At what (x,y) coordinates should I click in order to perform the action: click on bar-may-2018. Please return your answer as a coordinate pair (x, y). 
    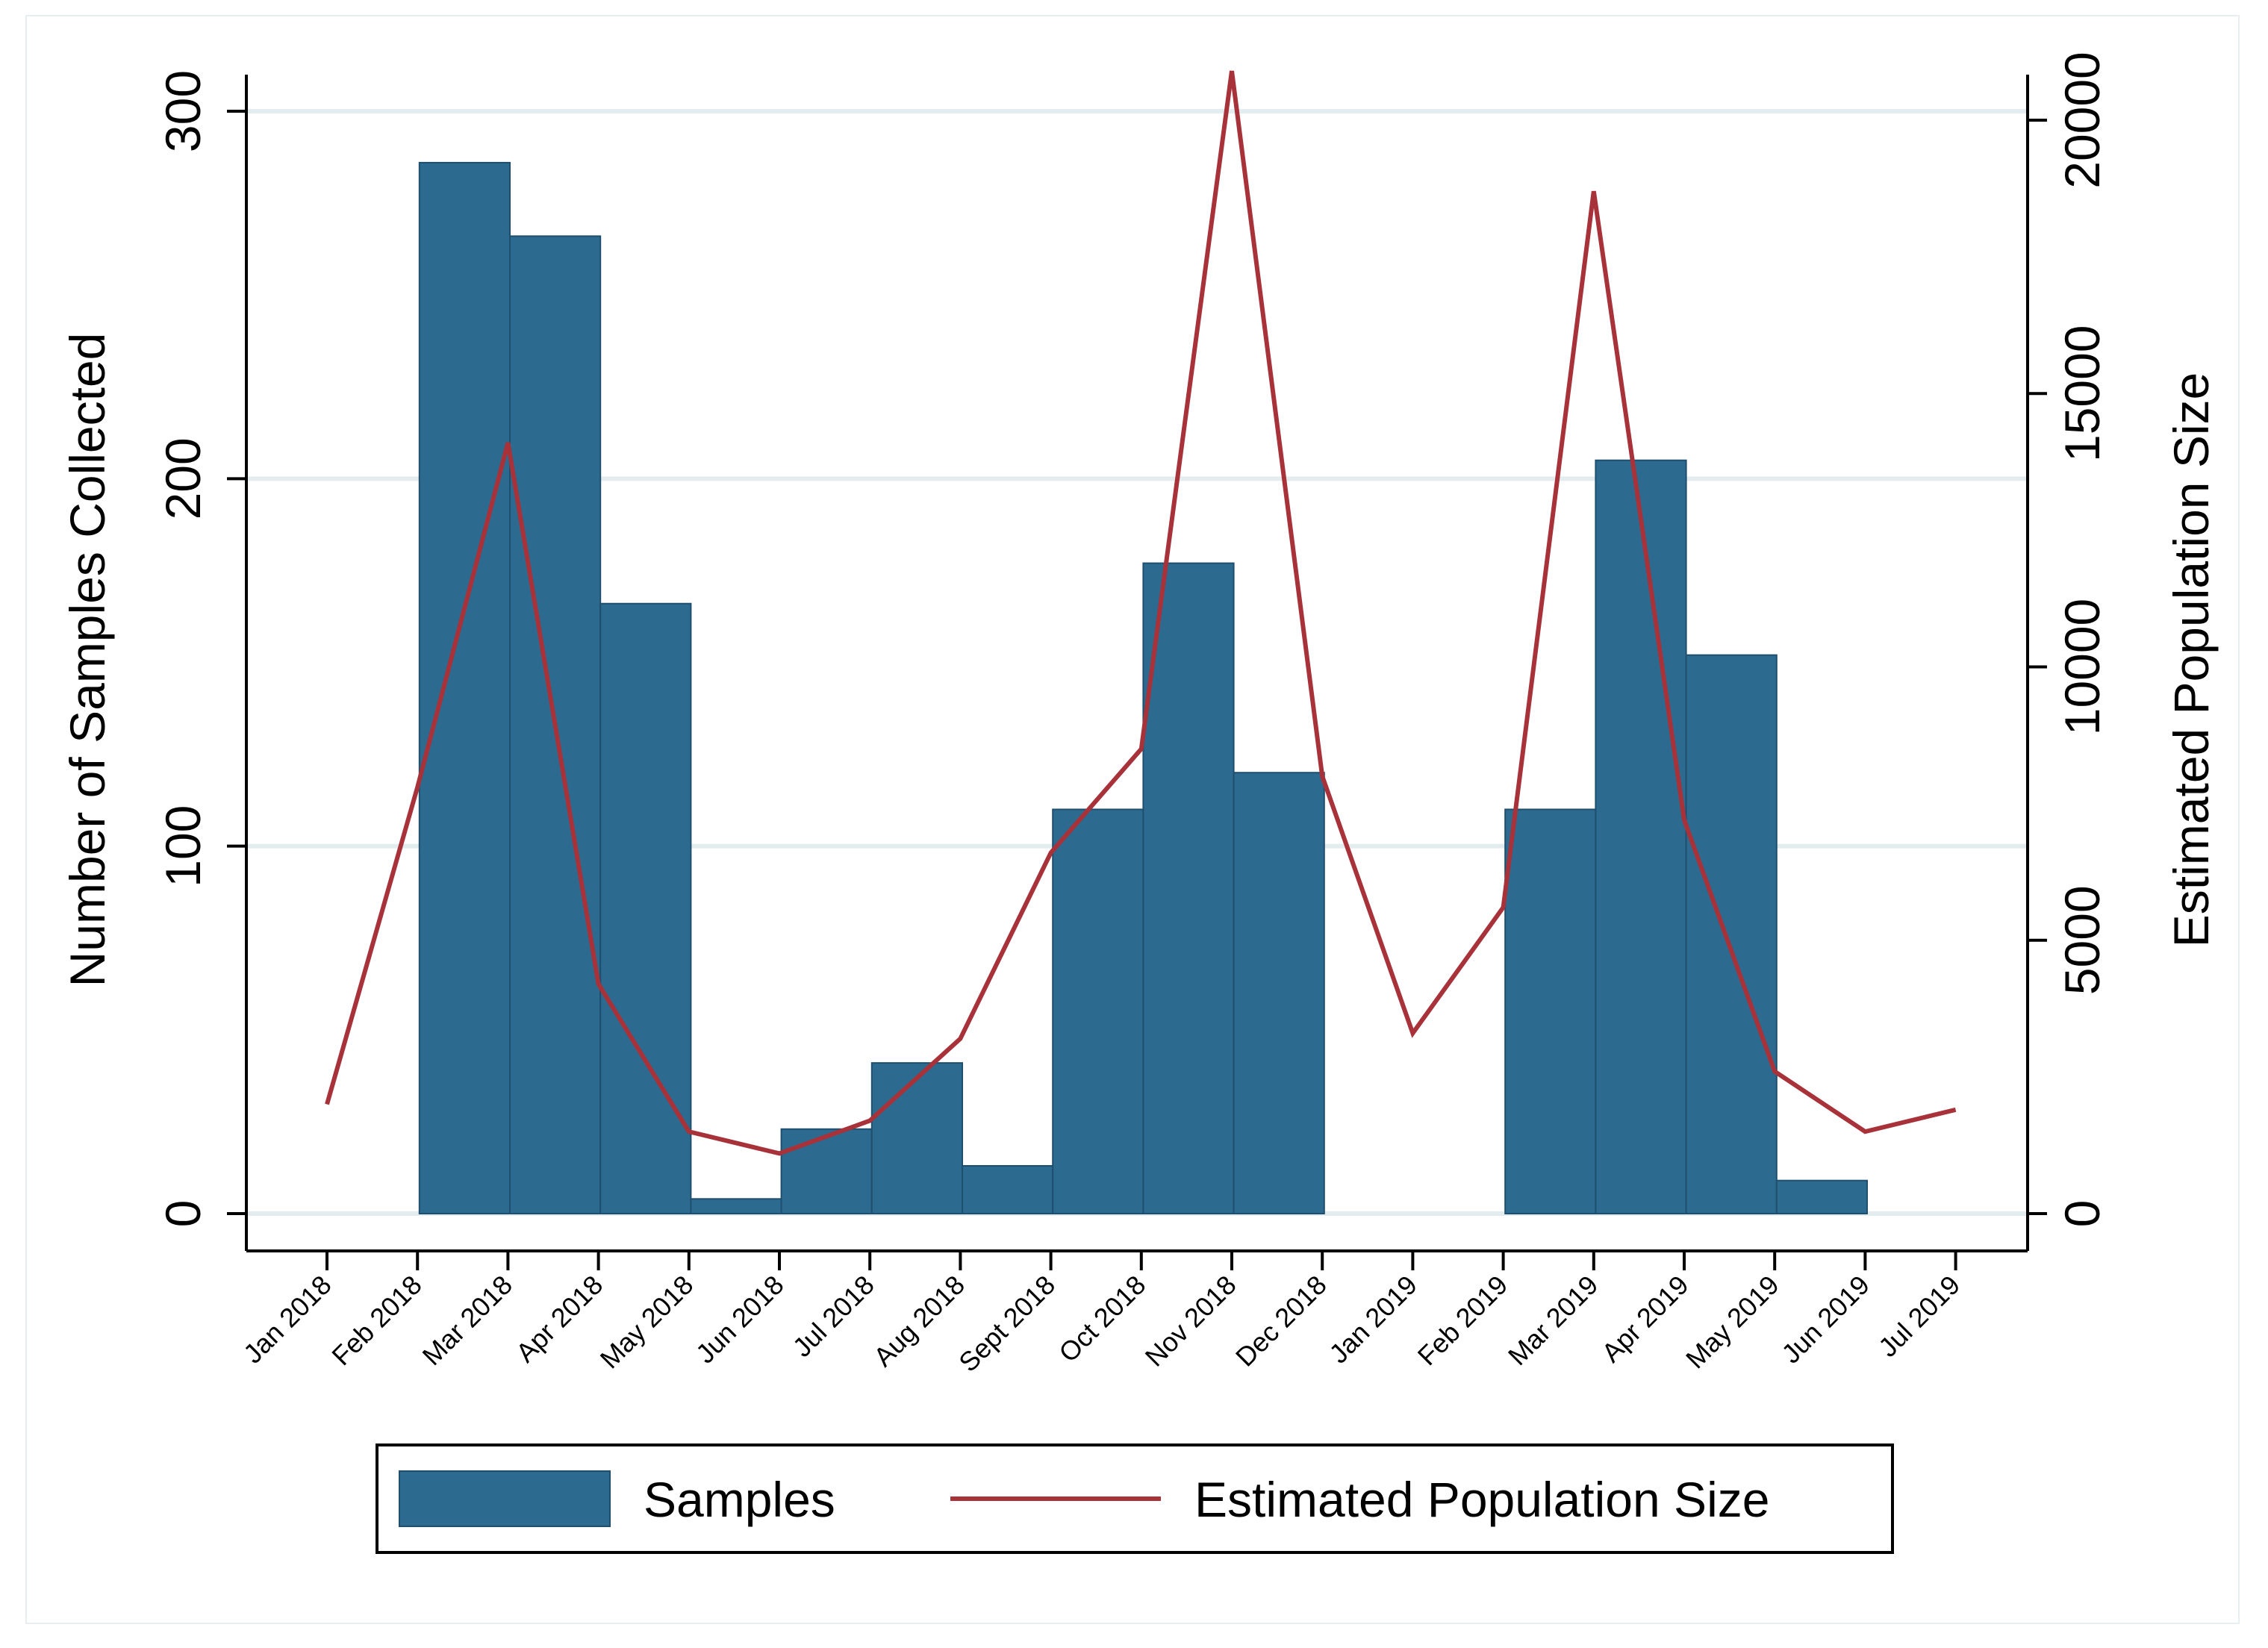
    Looking at the image, I should click on (645, 908).